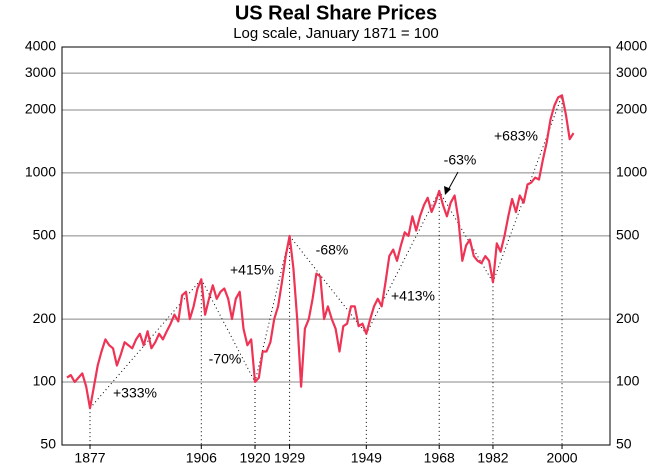 This screenshot has height=470, width=671. What do you see at coordinates (45, 235) in the screenshot?
I see `y-tick-label: 500` at bounding box center [45, 235].